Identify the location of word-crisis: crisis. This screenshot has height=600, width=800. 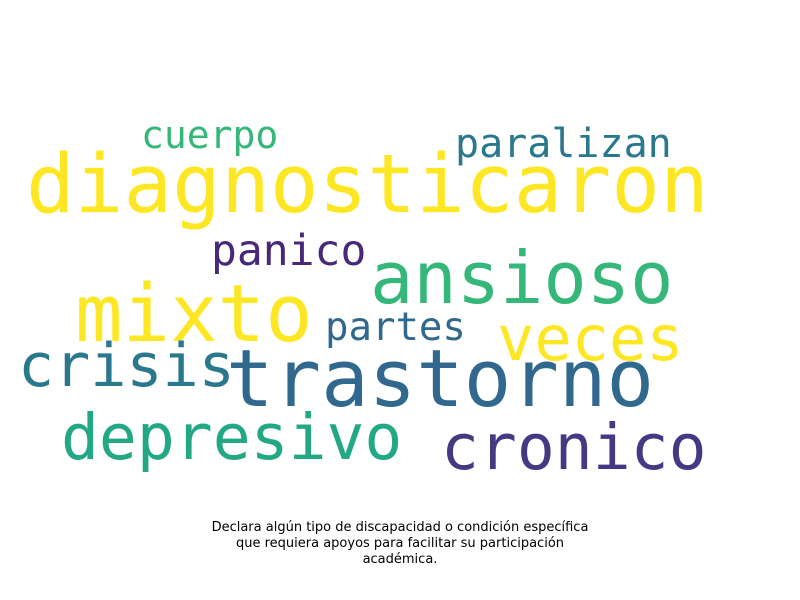
(126, 366).